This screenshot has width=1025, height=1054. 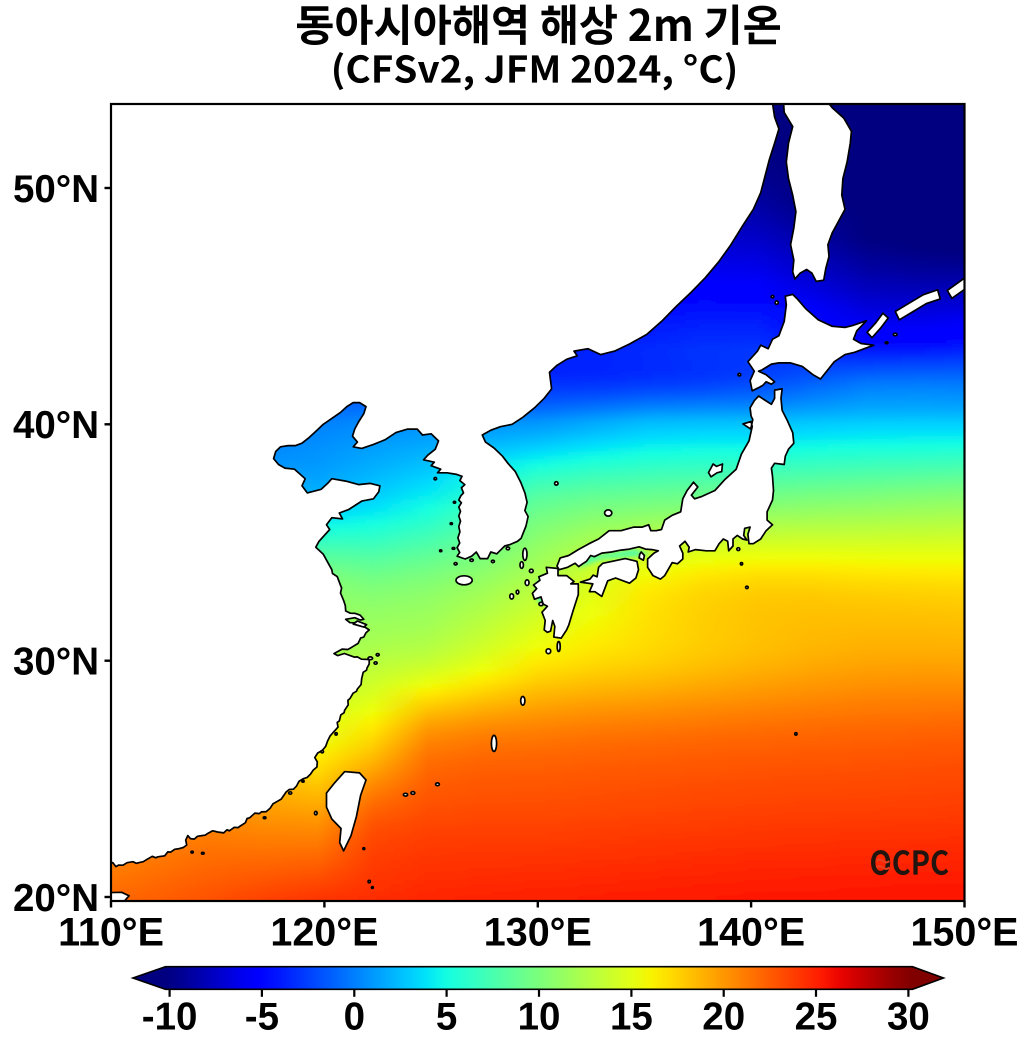 What do you see at coordinates (170, 1017) in the screenshot?
I see `svg-text: -10` at bounding box center [170, 1017].